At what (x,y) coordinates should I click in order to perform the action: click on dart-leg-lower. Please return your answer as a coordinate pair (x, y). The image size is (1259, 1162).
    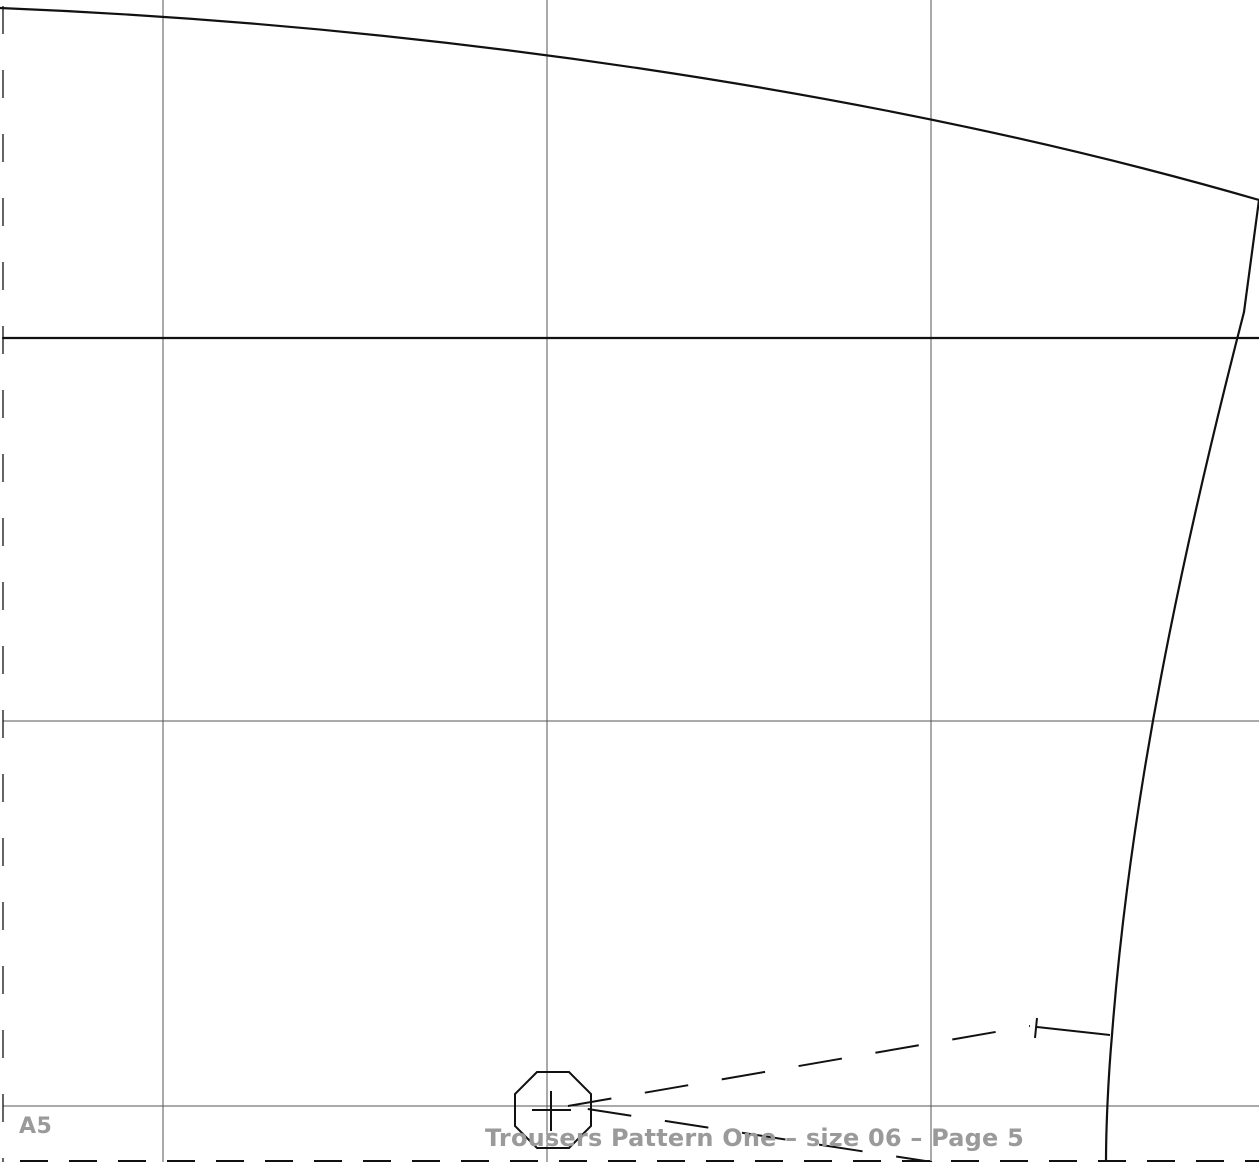
    Looking at the image, I should click on (750, 1133).